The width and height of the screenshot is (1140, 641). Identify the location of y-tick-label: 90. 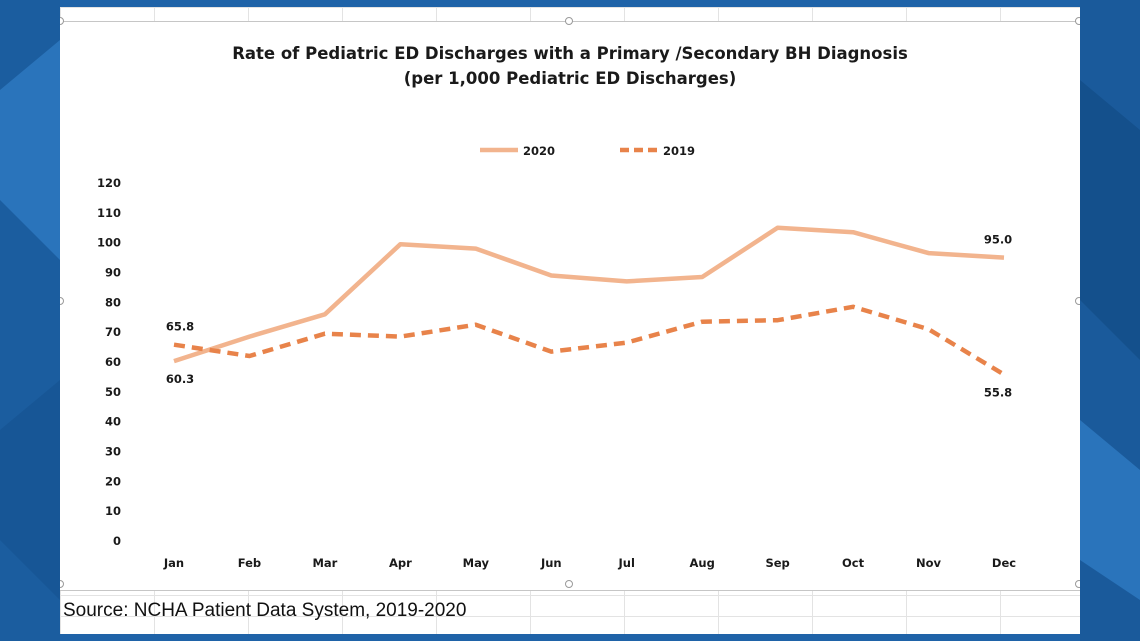
(113, 273).